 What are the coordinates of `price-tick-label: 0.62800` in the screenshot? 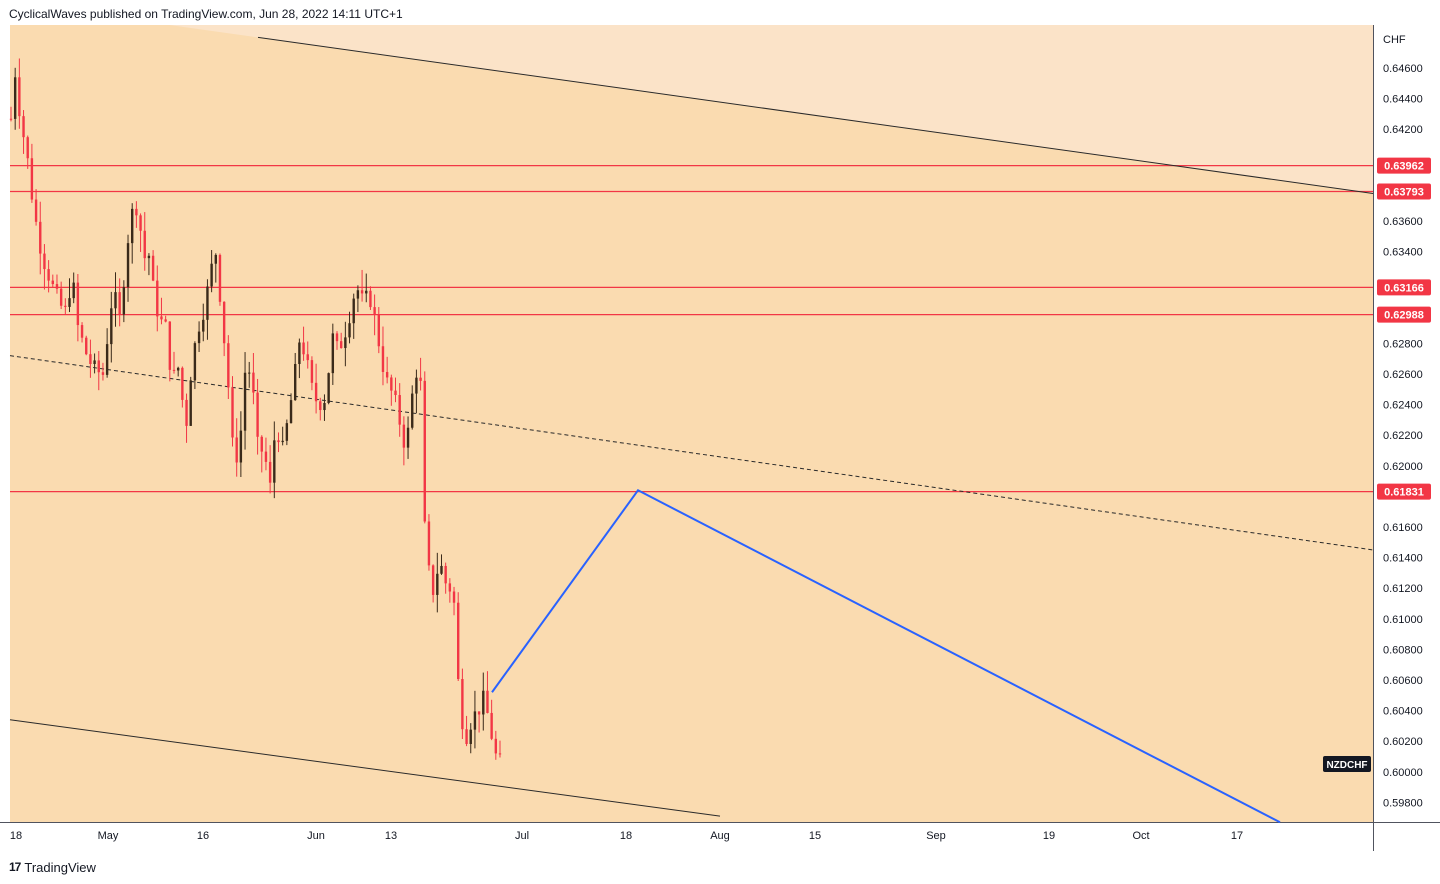 It's located at (1403, 344).